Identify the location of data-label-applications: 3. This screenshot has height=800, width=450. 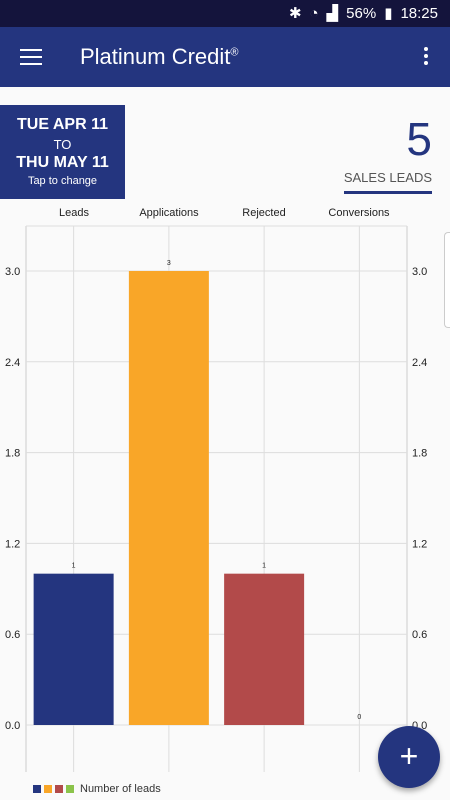
(169, 263).